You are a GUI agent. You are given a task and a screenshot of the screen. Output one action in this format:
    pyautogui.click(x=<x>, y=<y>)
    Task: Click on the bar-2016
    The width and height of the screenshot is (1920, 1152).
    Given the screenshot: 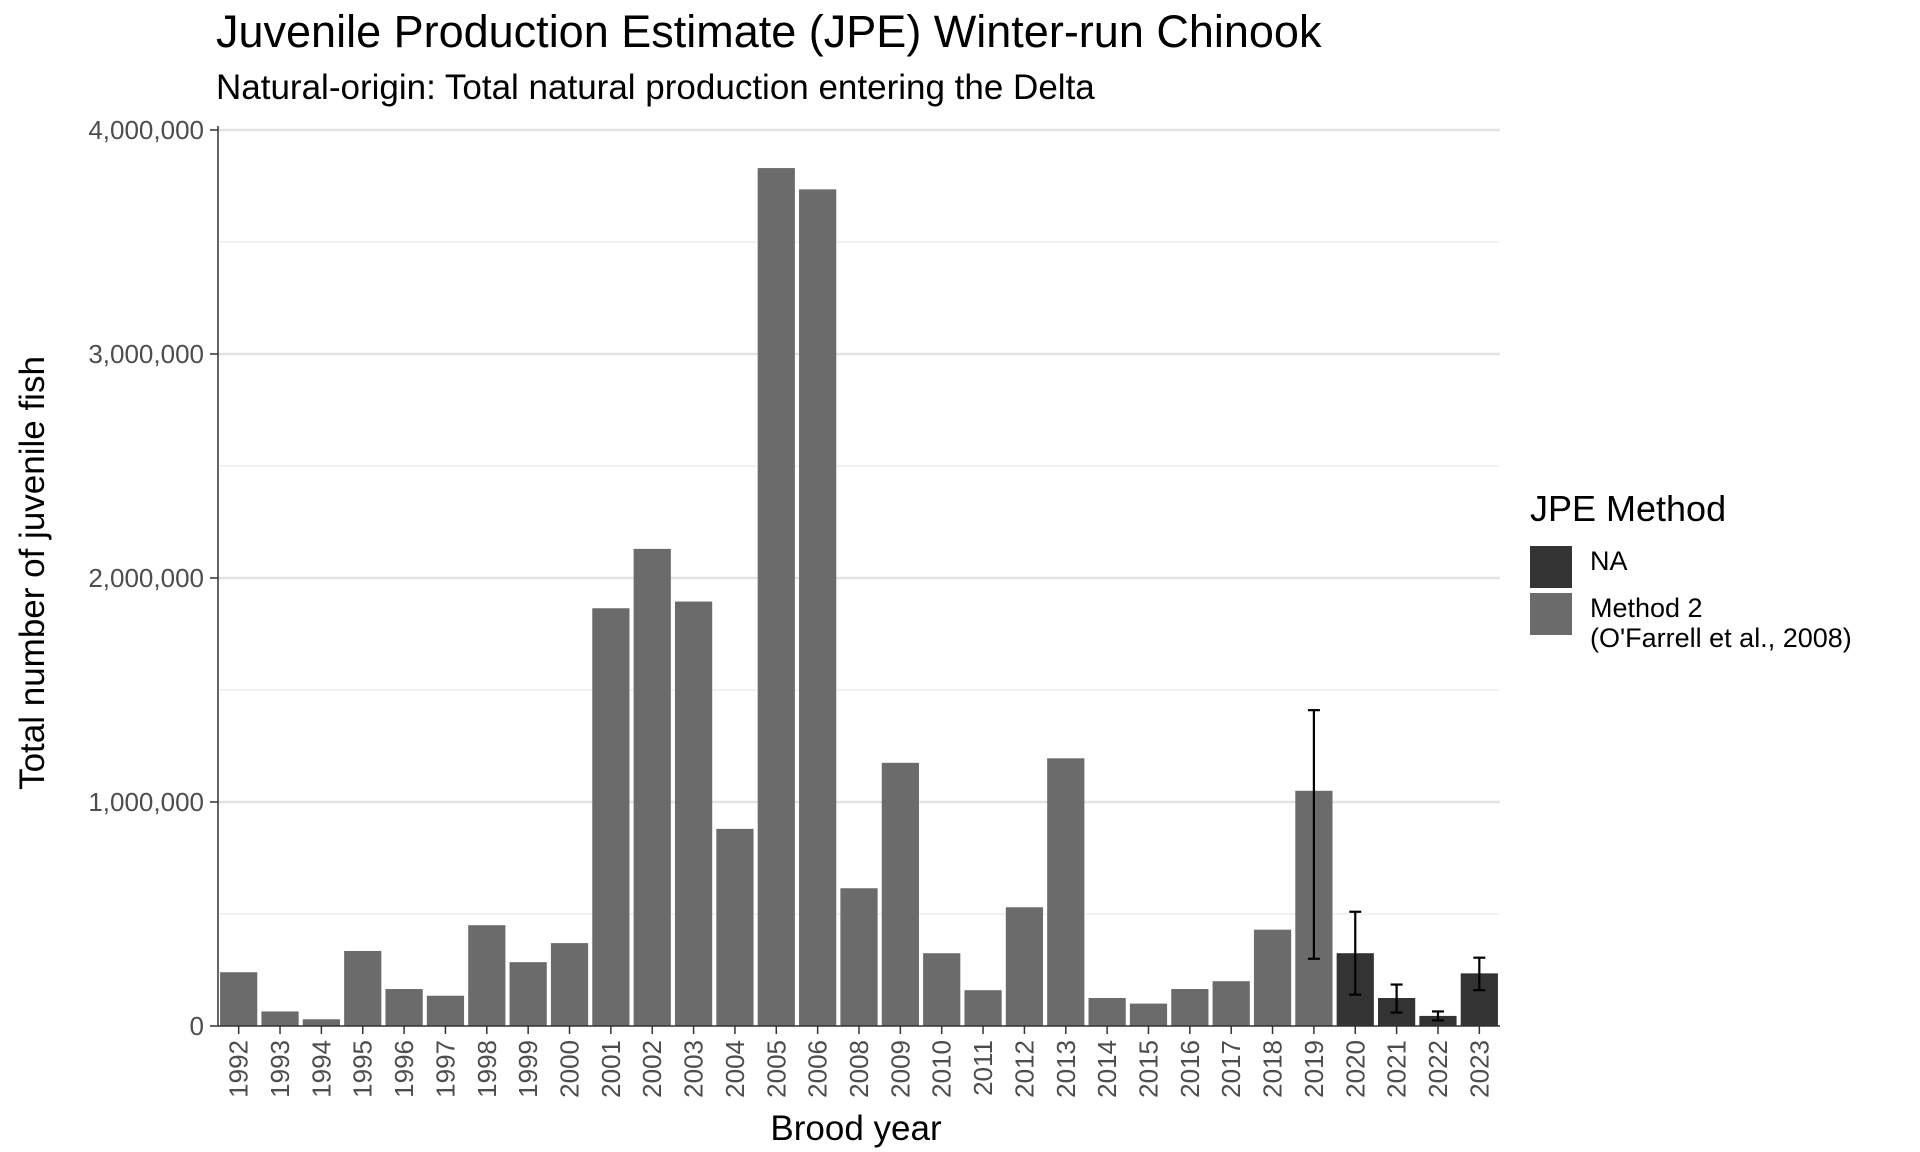 What is the action you would take?
    pyautogui.click(x=1190, y=1007)
    